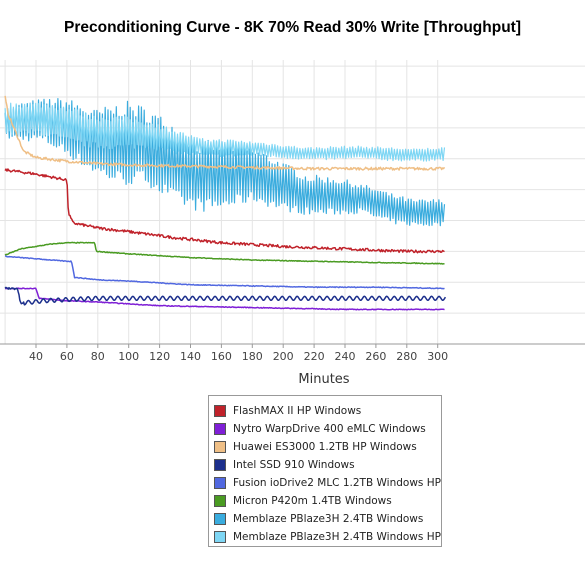 This screenshot has height=574, width=585. I want to click on series-line-huawei-es3000-1-2tb-hp-windows, so click(225, 133).